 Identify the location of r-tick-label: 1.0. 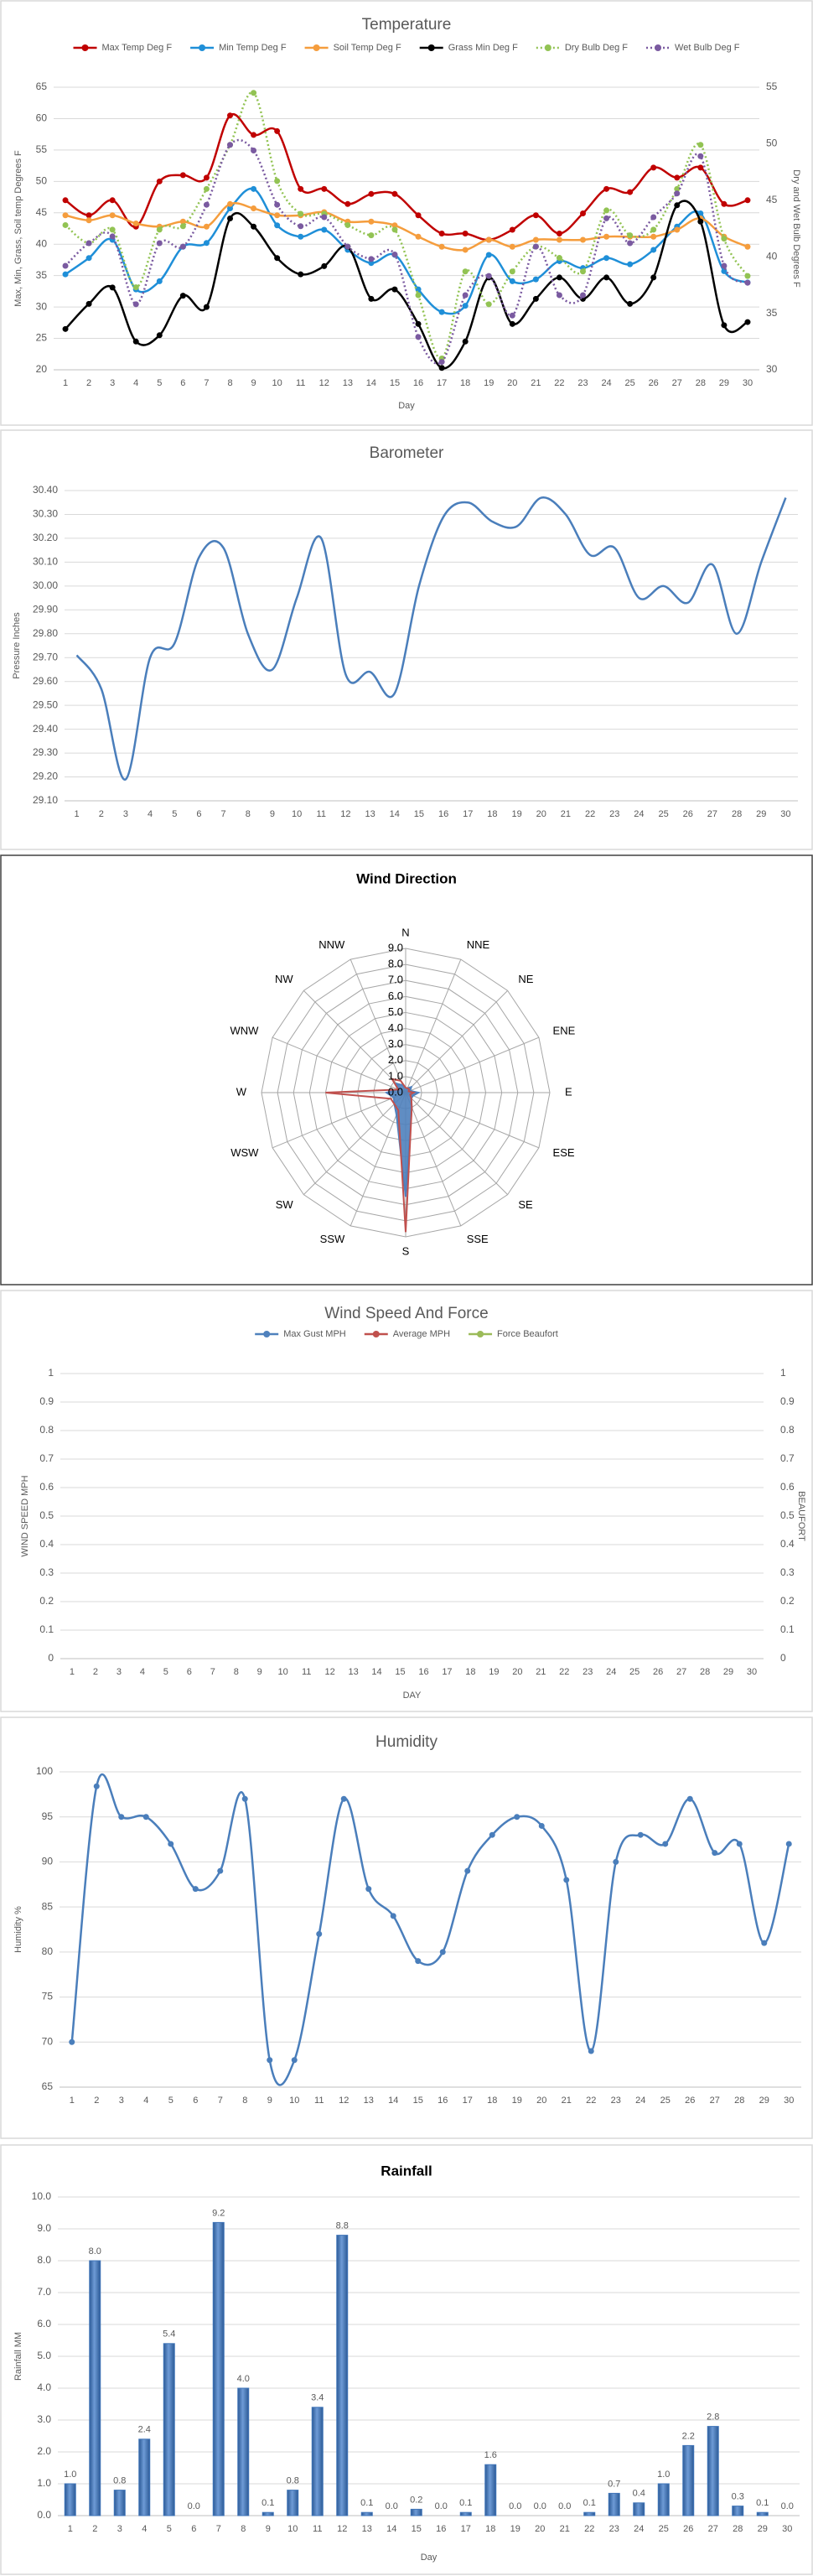
(395, 1075).